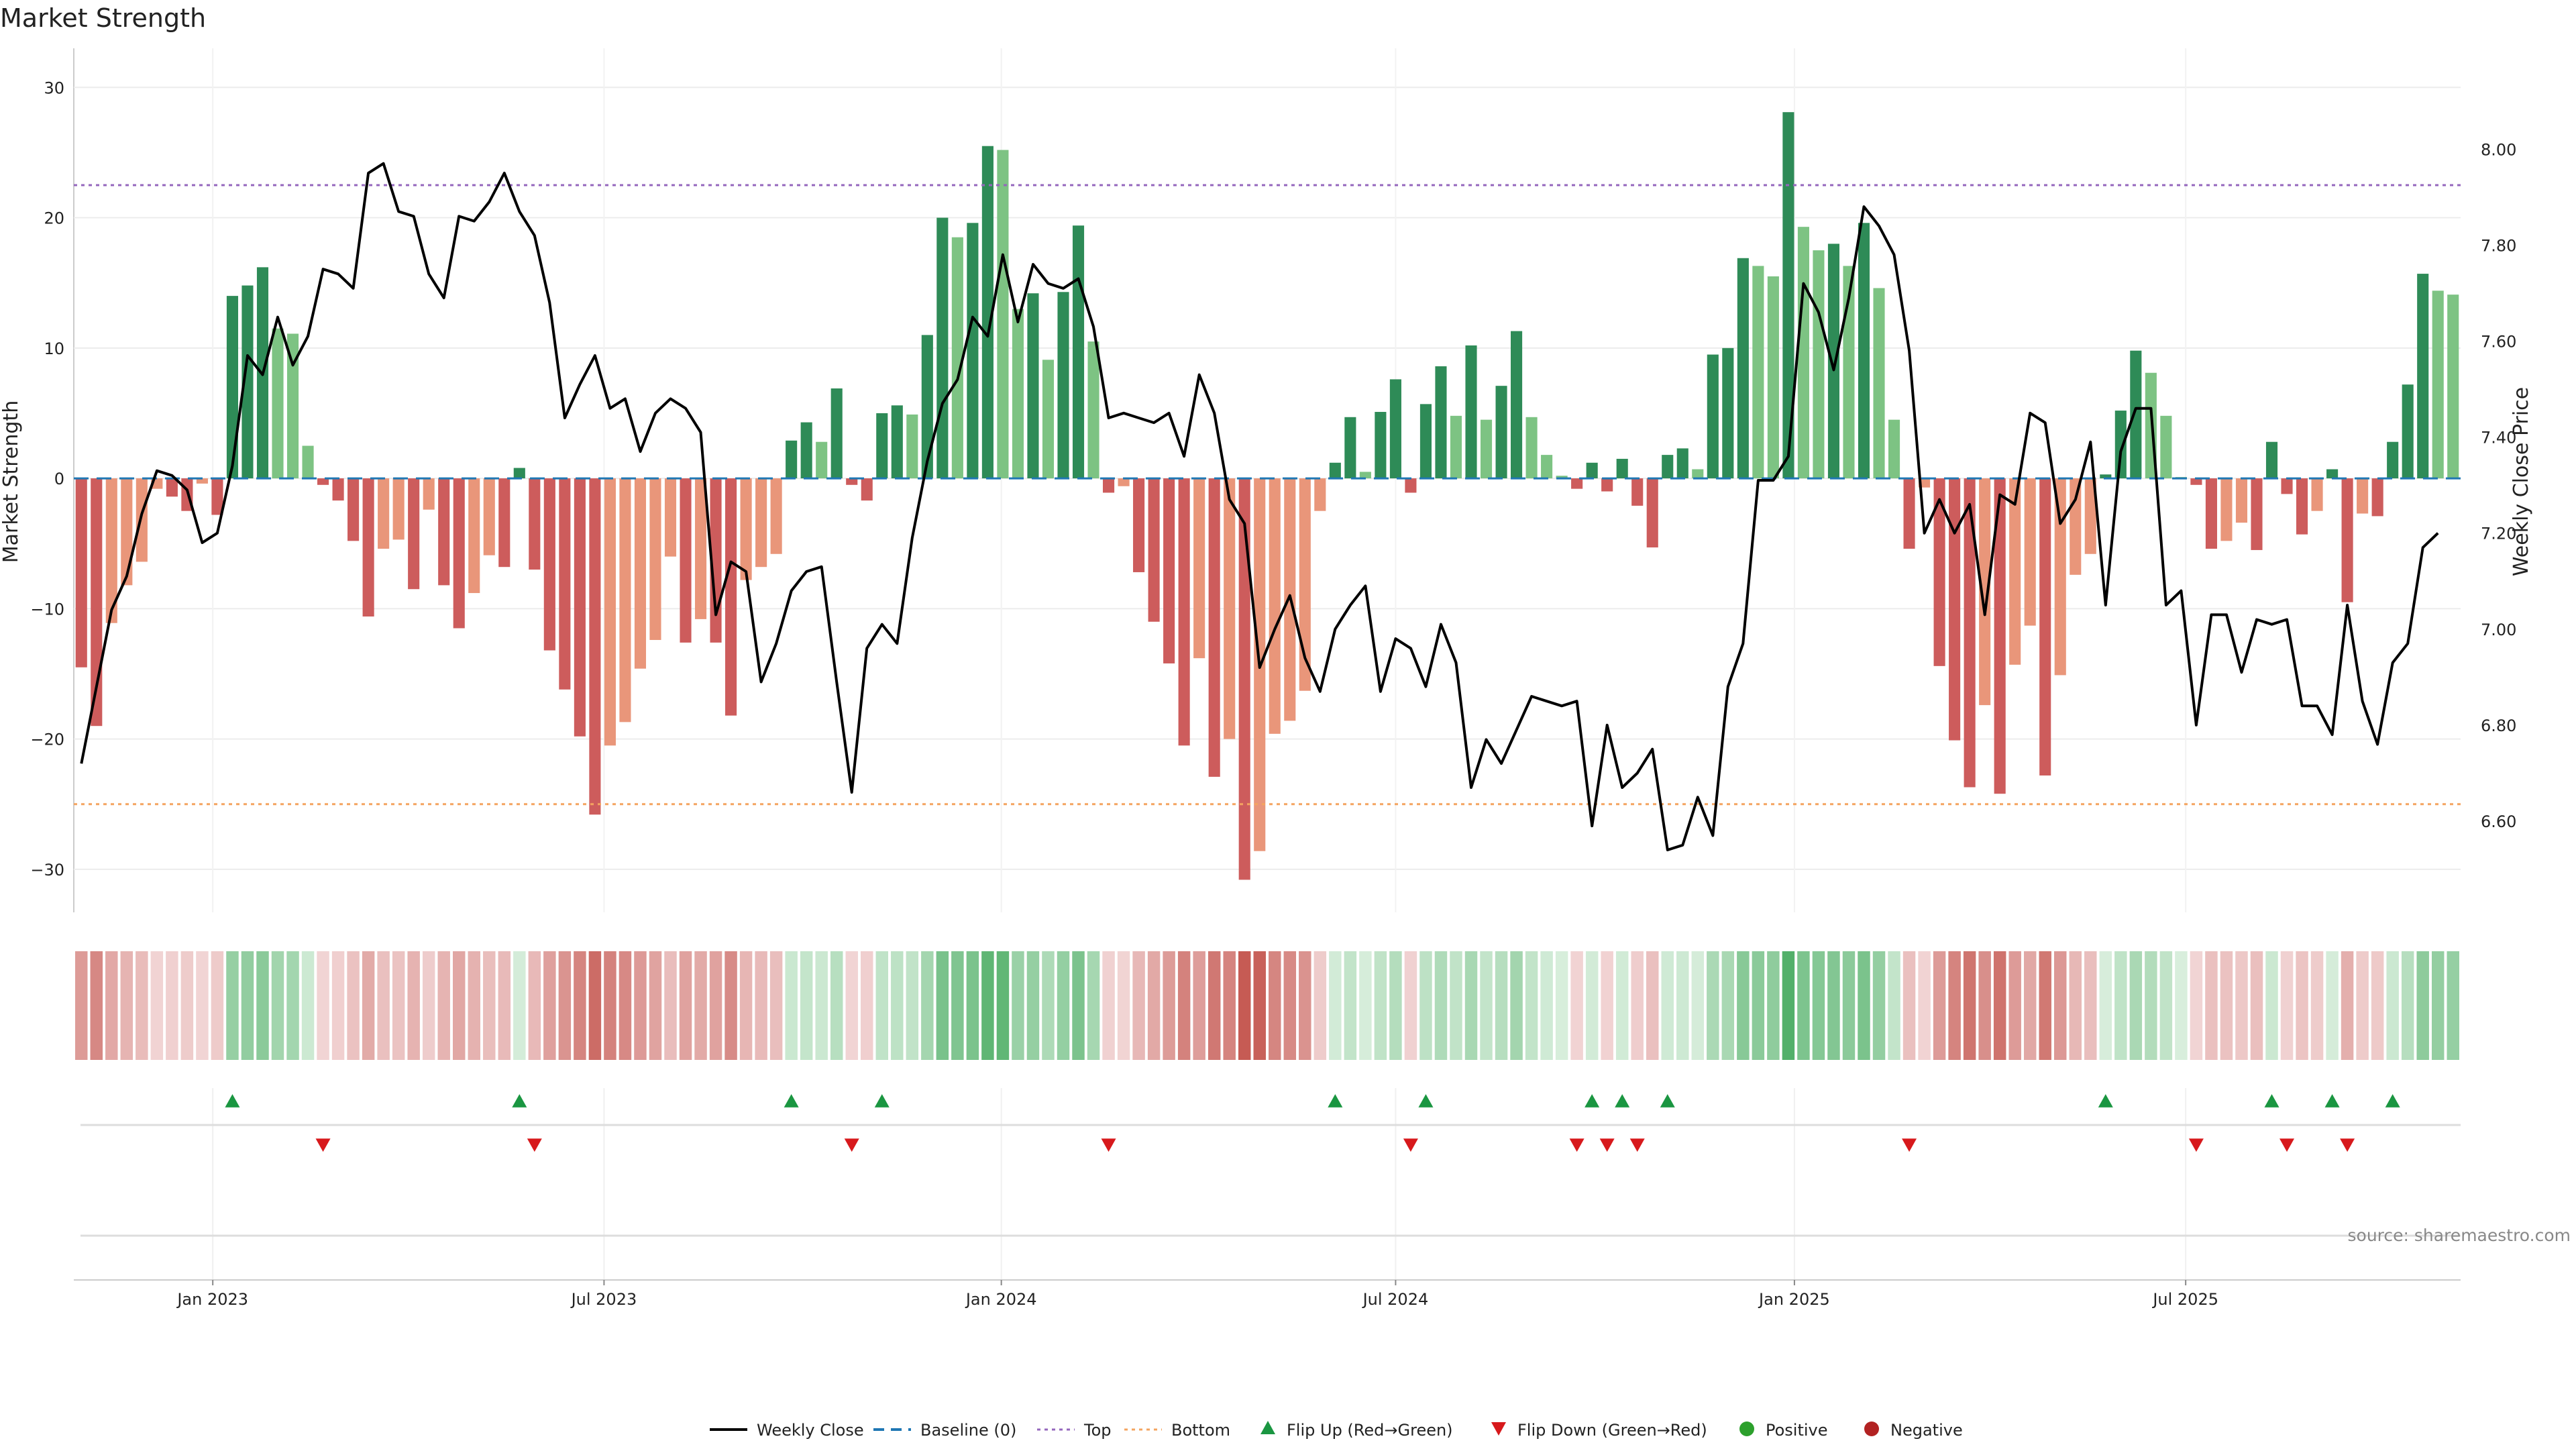 Image resolution: width=2576 pixels, height=1449 pixels. What do you see at coordinates (968, 1430) in the screenshot?
I see `legend-label-baseline: Baseline (0)` at bounding box center [968, 1430].